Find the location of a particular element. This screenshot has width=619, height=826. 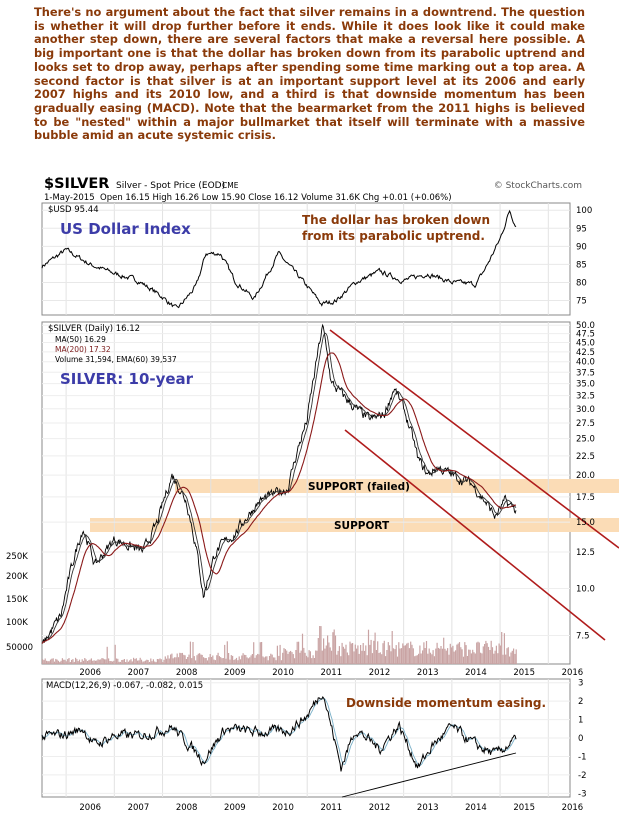

volume-ytick-150K: 150K is located at coordinates (17, 600).